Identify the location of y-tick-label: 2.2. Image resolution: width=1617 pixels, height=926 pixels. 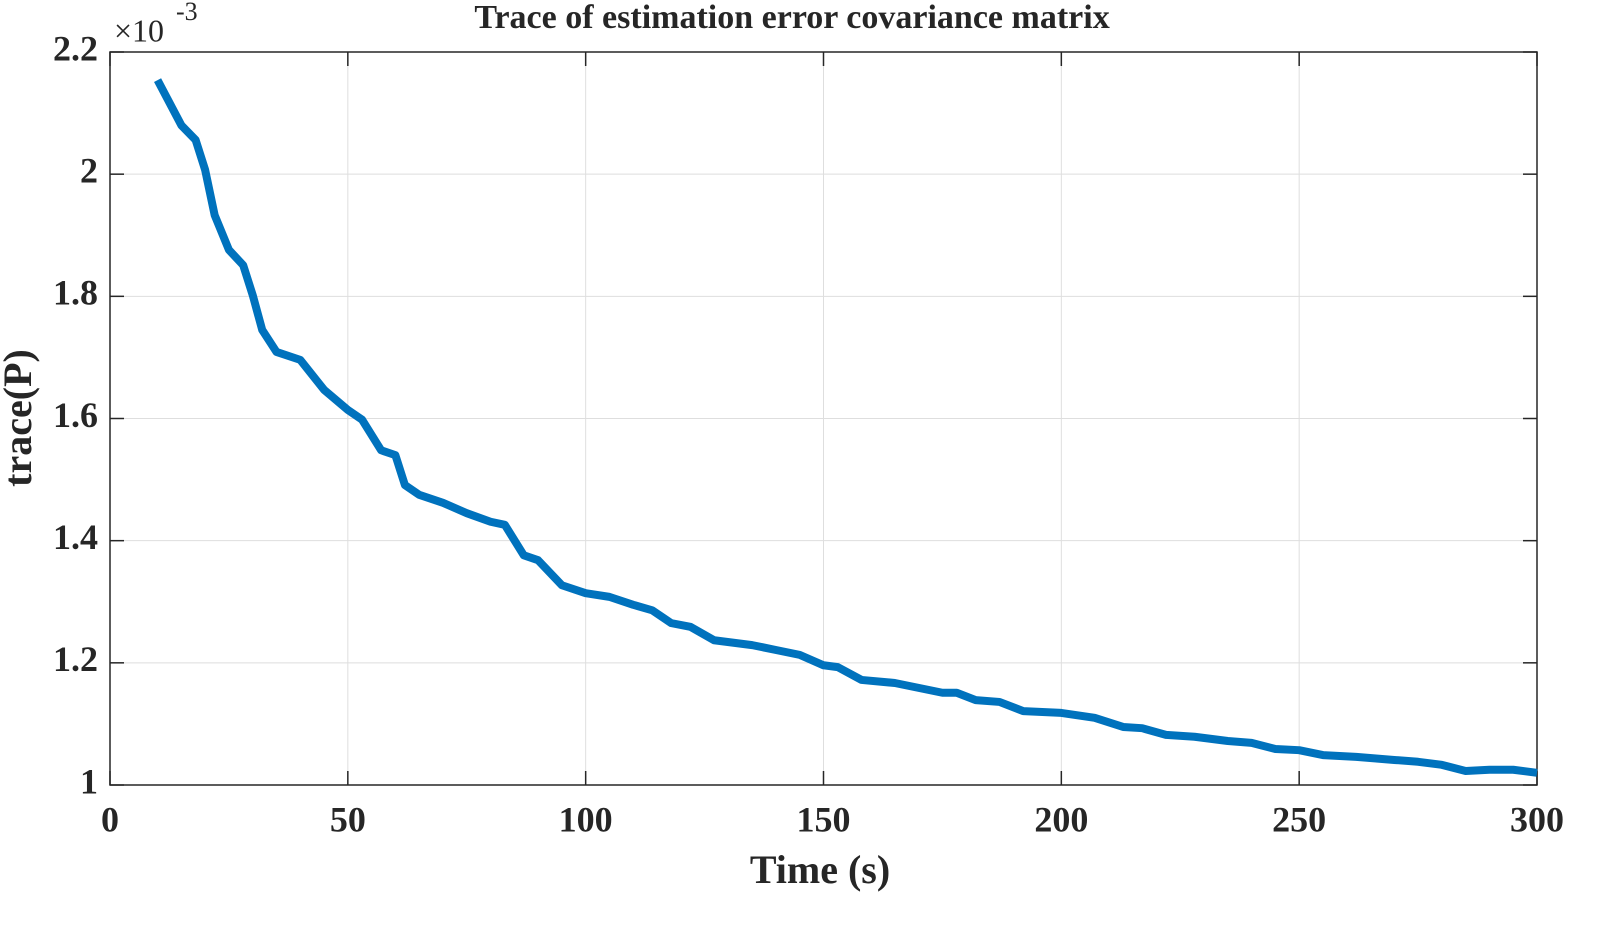
(75, 48).